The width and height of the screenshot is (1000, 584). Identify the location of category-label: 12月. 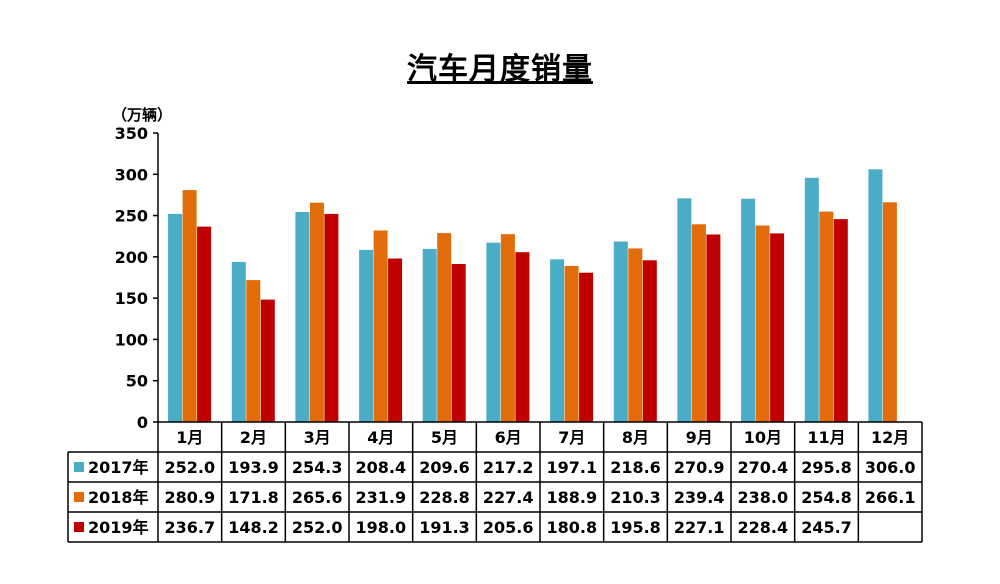
(890, 437).